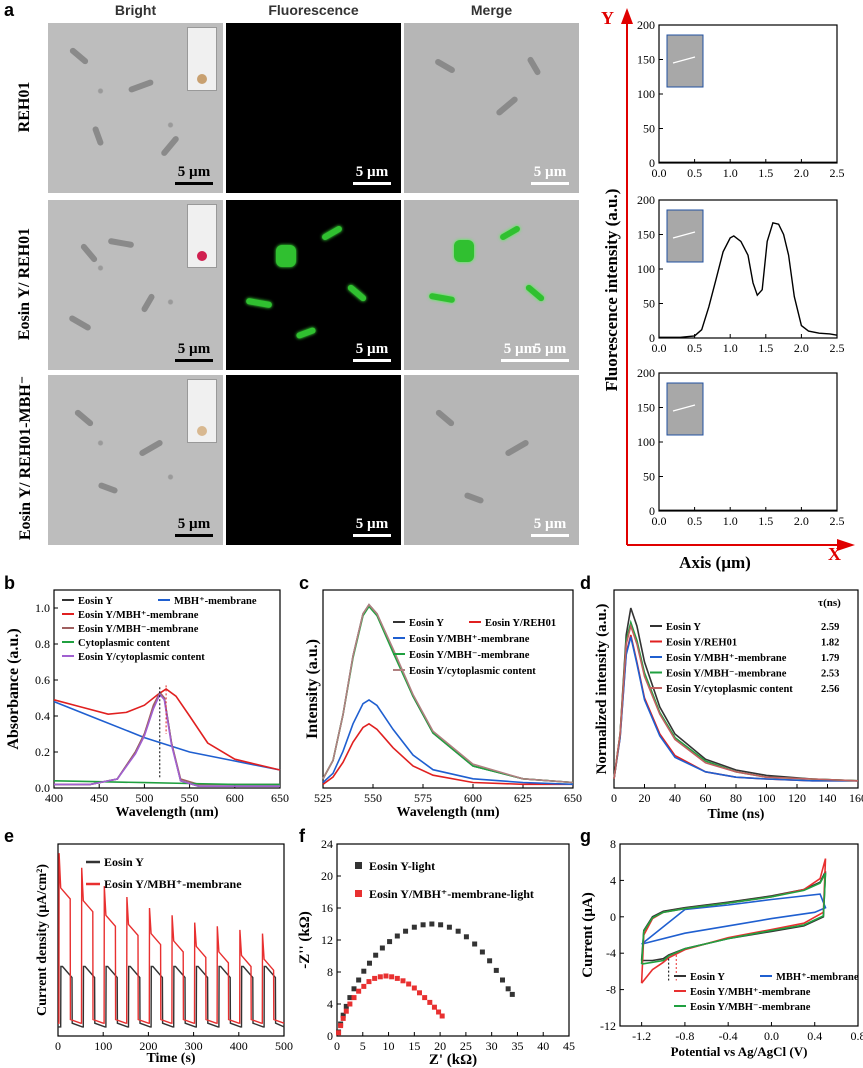 This screenshot has height=1068, width=863. What do you see at coordinates (313, 10) in the screenshot?
I see `column-header-fluorescence: Fluorescence` at bounding box center [313, 10].